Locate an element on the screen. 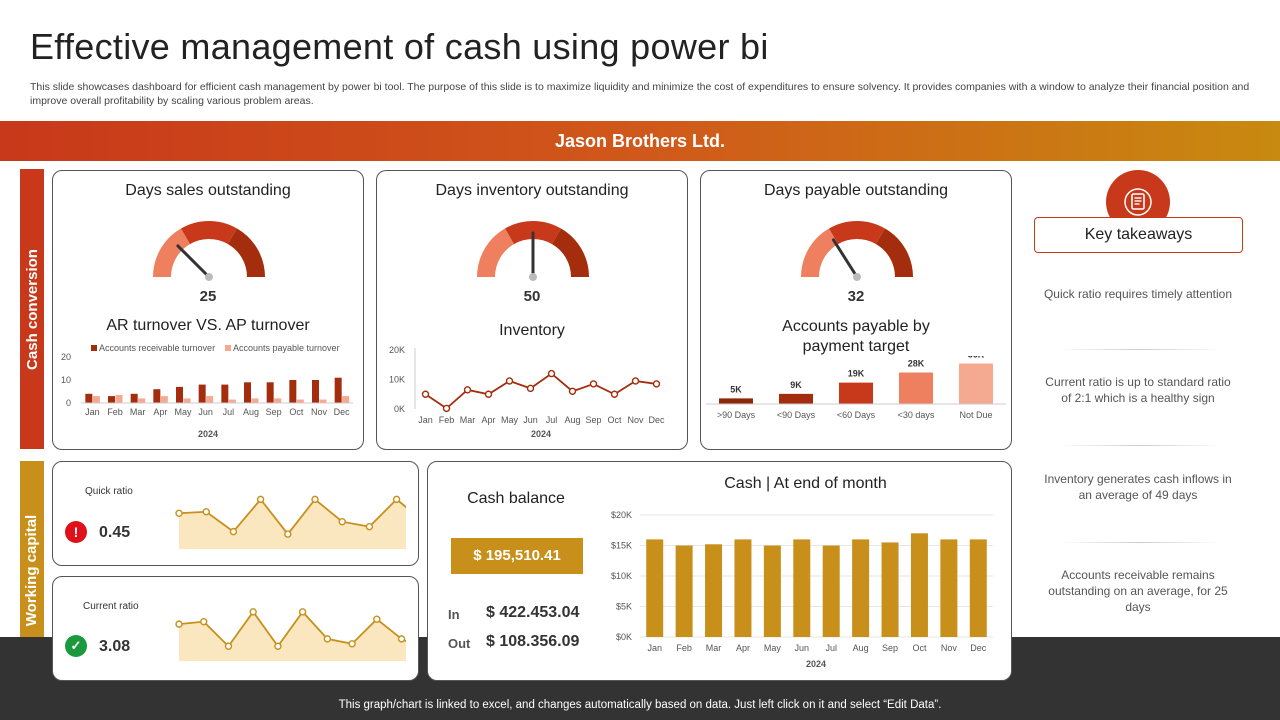  y-tick-label: $15K is located at coordinates (621, 546).